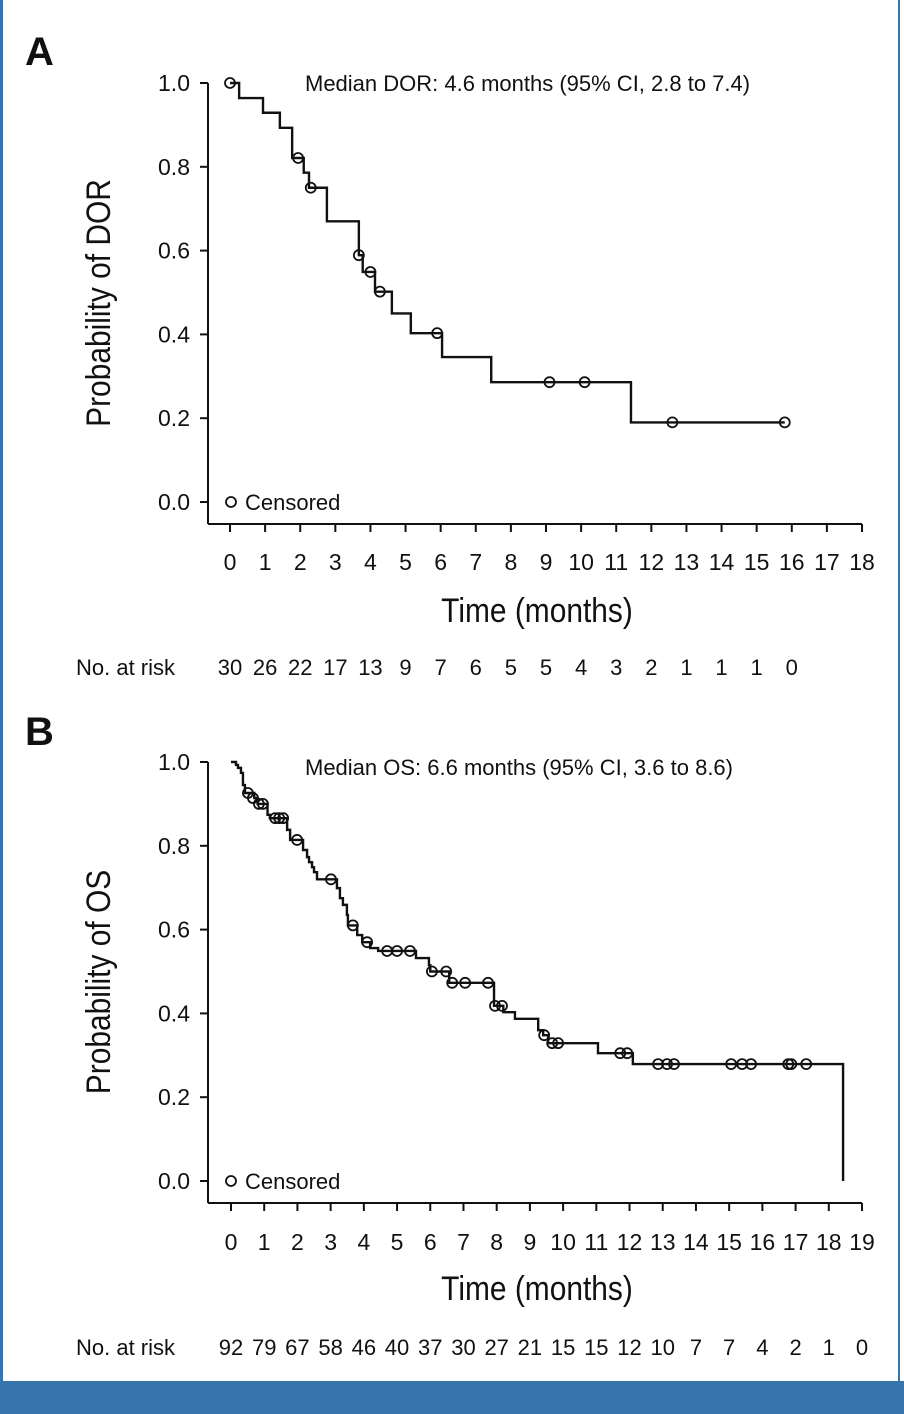  Describe the element at coordinates (496, 1347) in the screenshot. I see `risk-count: 27` at that location.